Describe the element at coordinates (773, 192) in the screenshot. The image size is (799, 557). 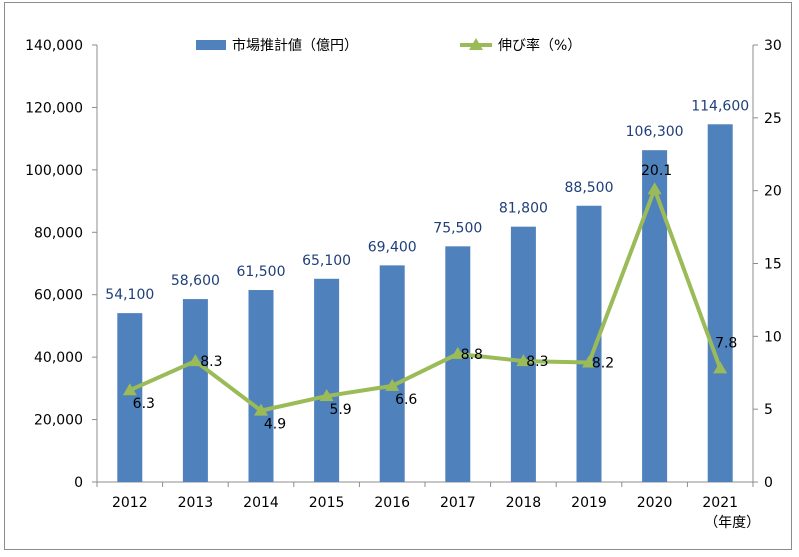
I see `y-right-tick-label: 20` at that location.